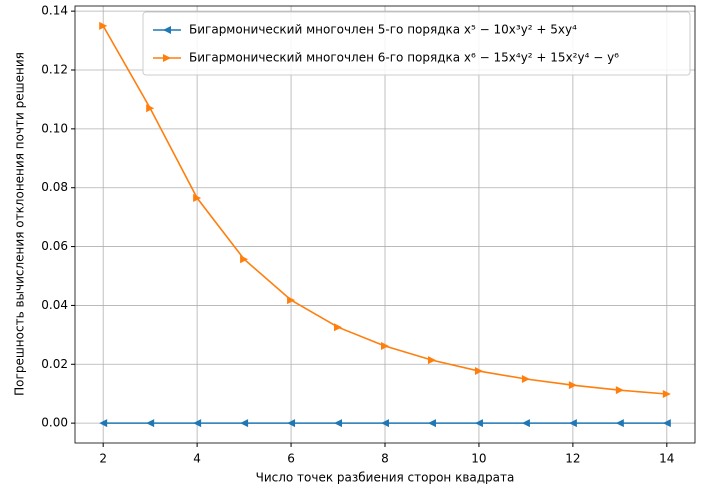  Describe the element at coordinates (385, 459) in the screenshot. I see `x-tick-label: 8` at that location.